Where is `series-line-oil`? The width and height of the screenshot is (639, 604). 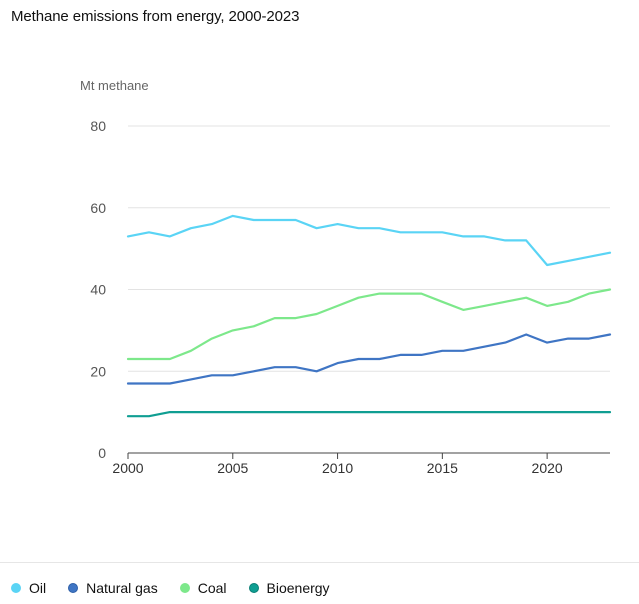 series-line-oil is located at coordinates (369, 240).